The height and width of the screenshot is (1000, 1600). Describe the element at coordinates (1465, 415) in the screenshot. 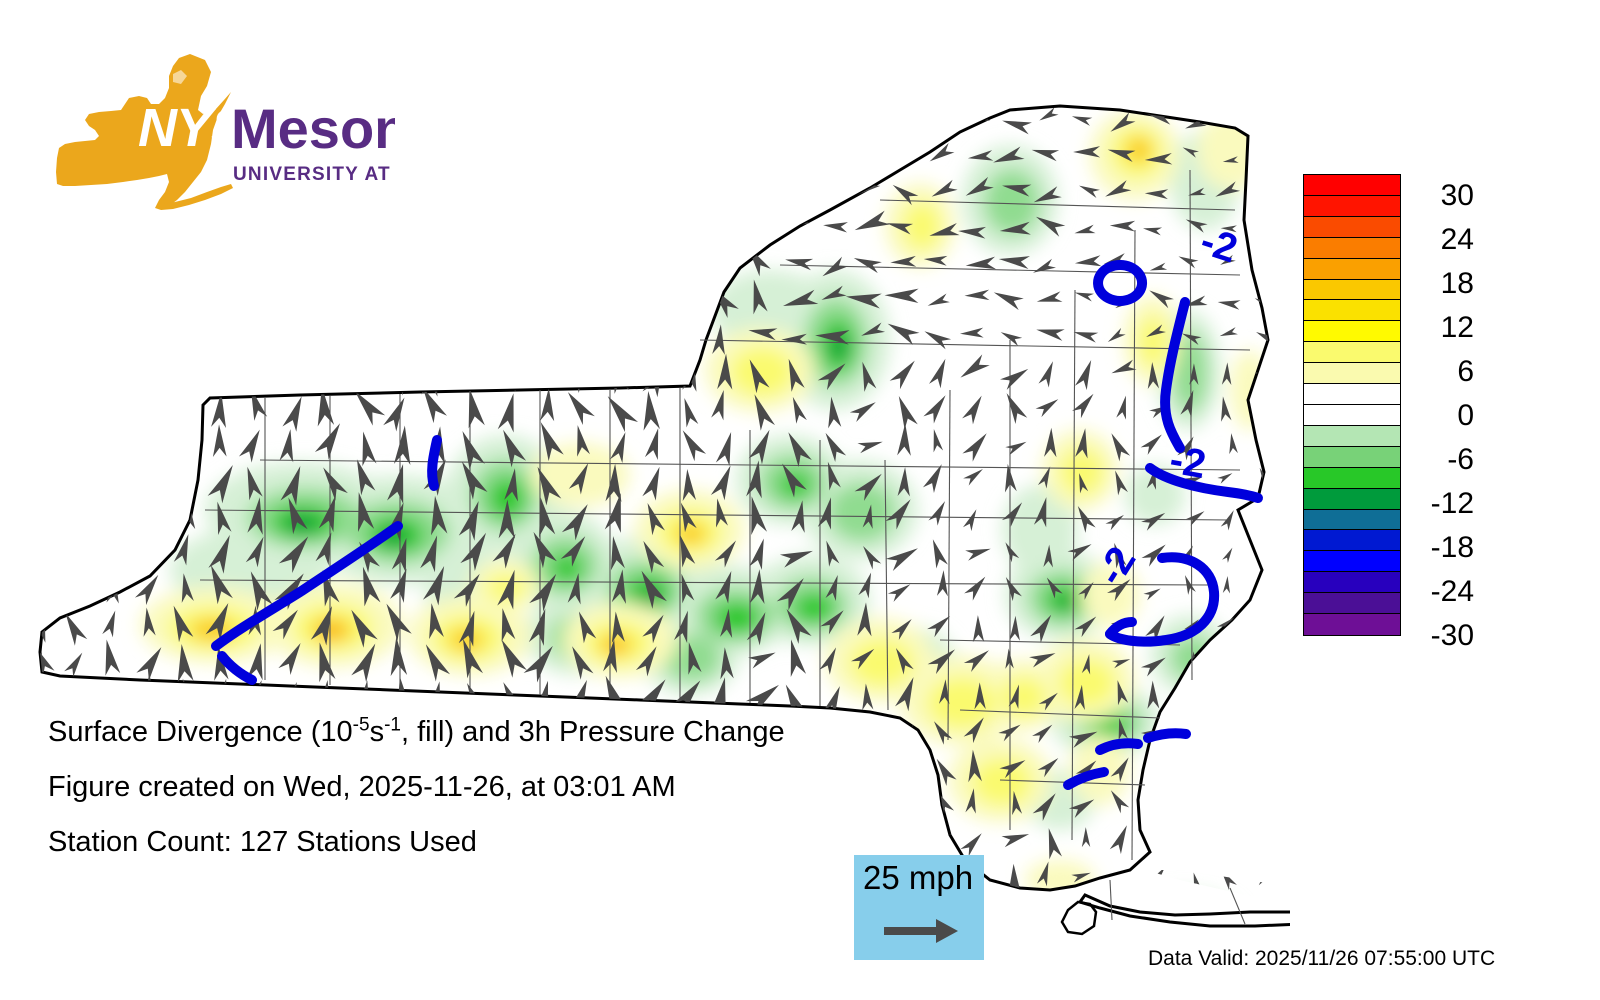

I see `colorbar-tick-0: 0` at that location.